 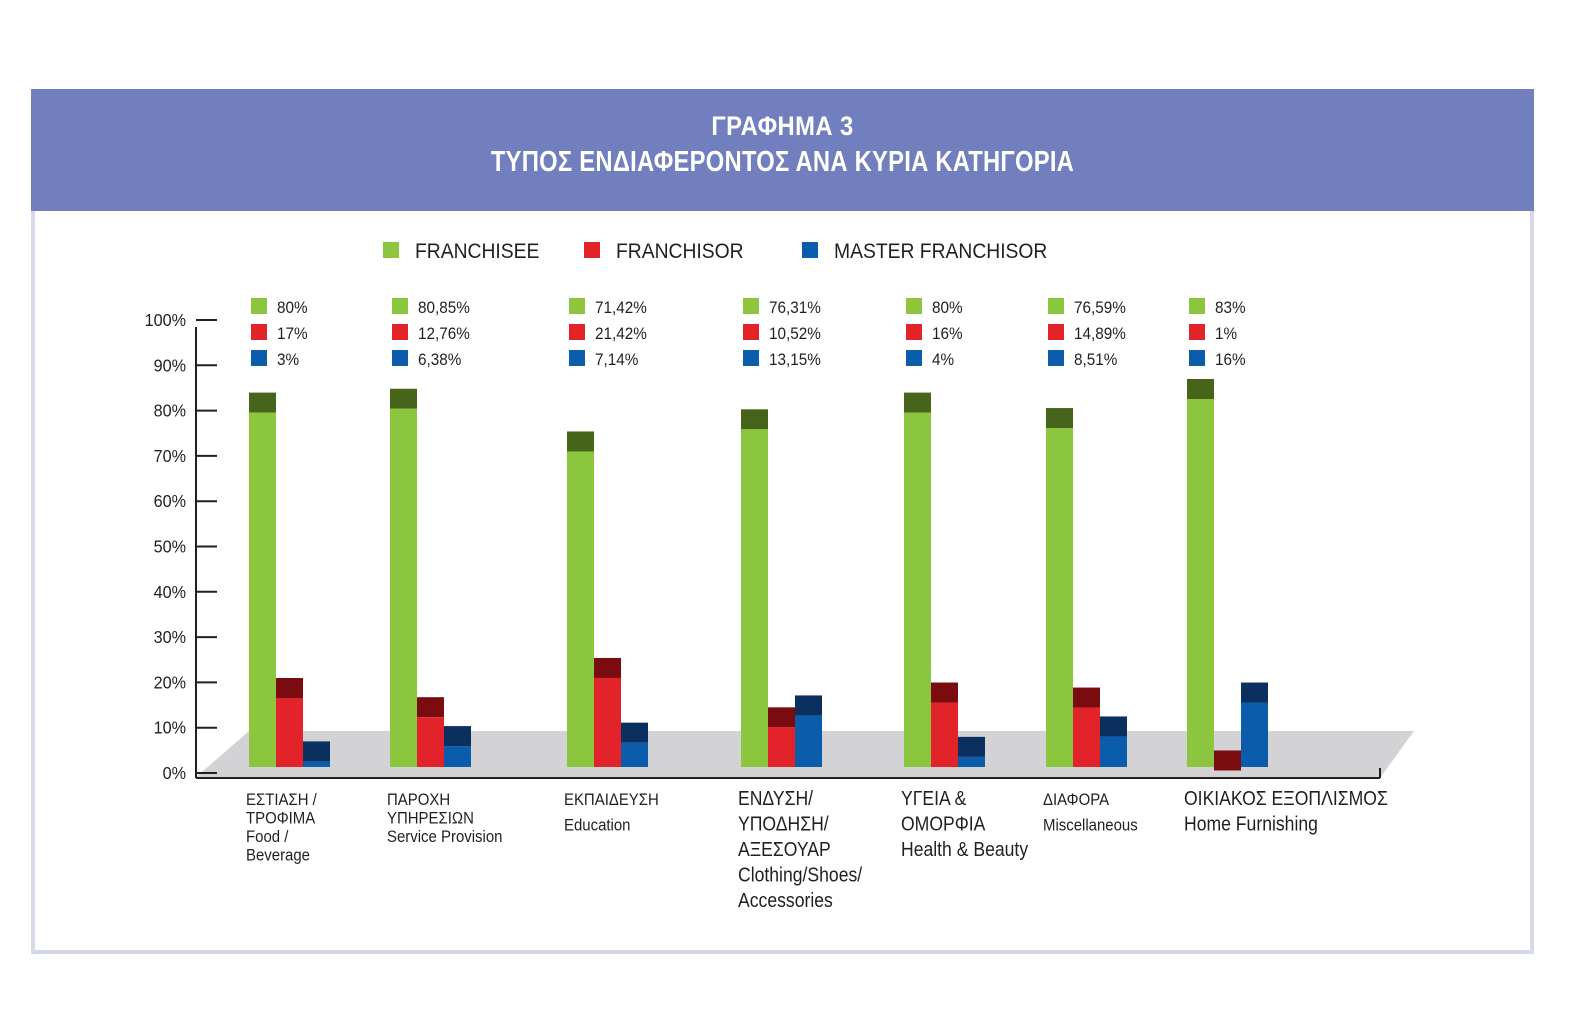 What do you see at coordinates (174, 773) in the screenshot?
I see `y-tick-label: 0%` at bounding box center [174, 773].